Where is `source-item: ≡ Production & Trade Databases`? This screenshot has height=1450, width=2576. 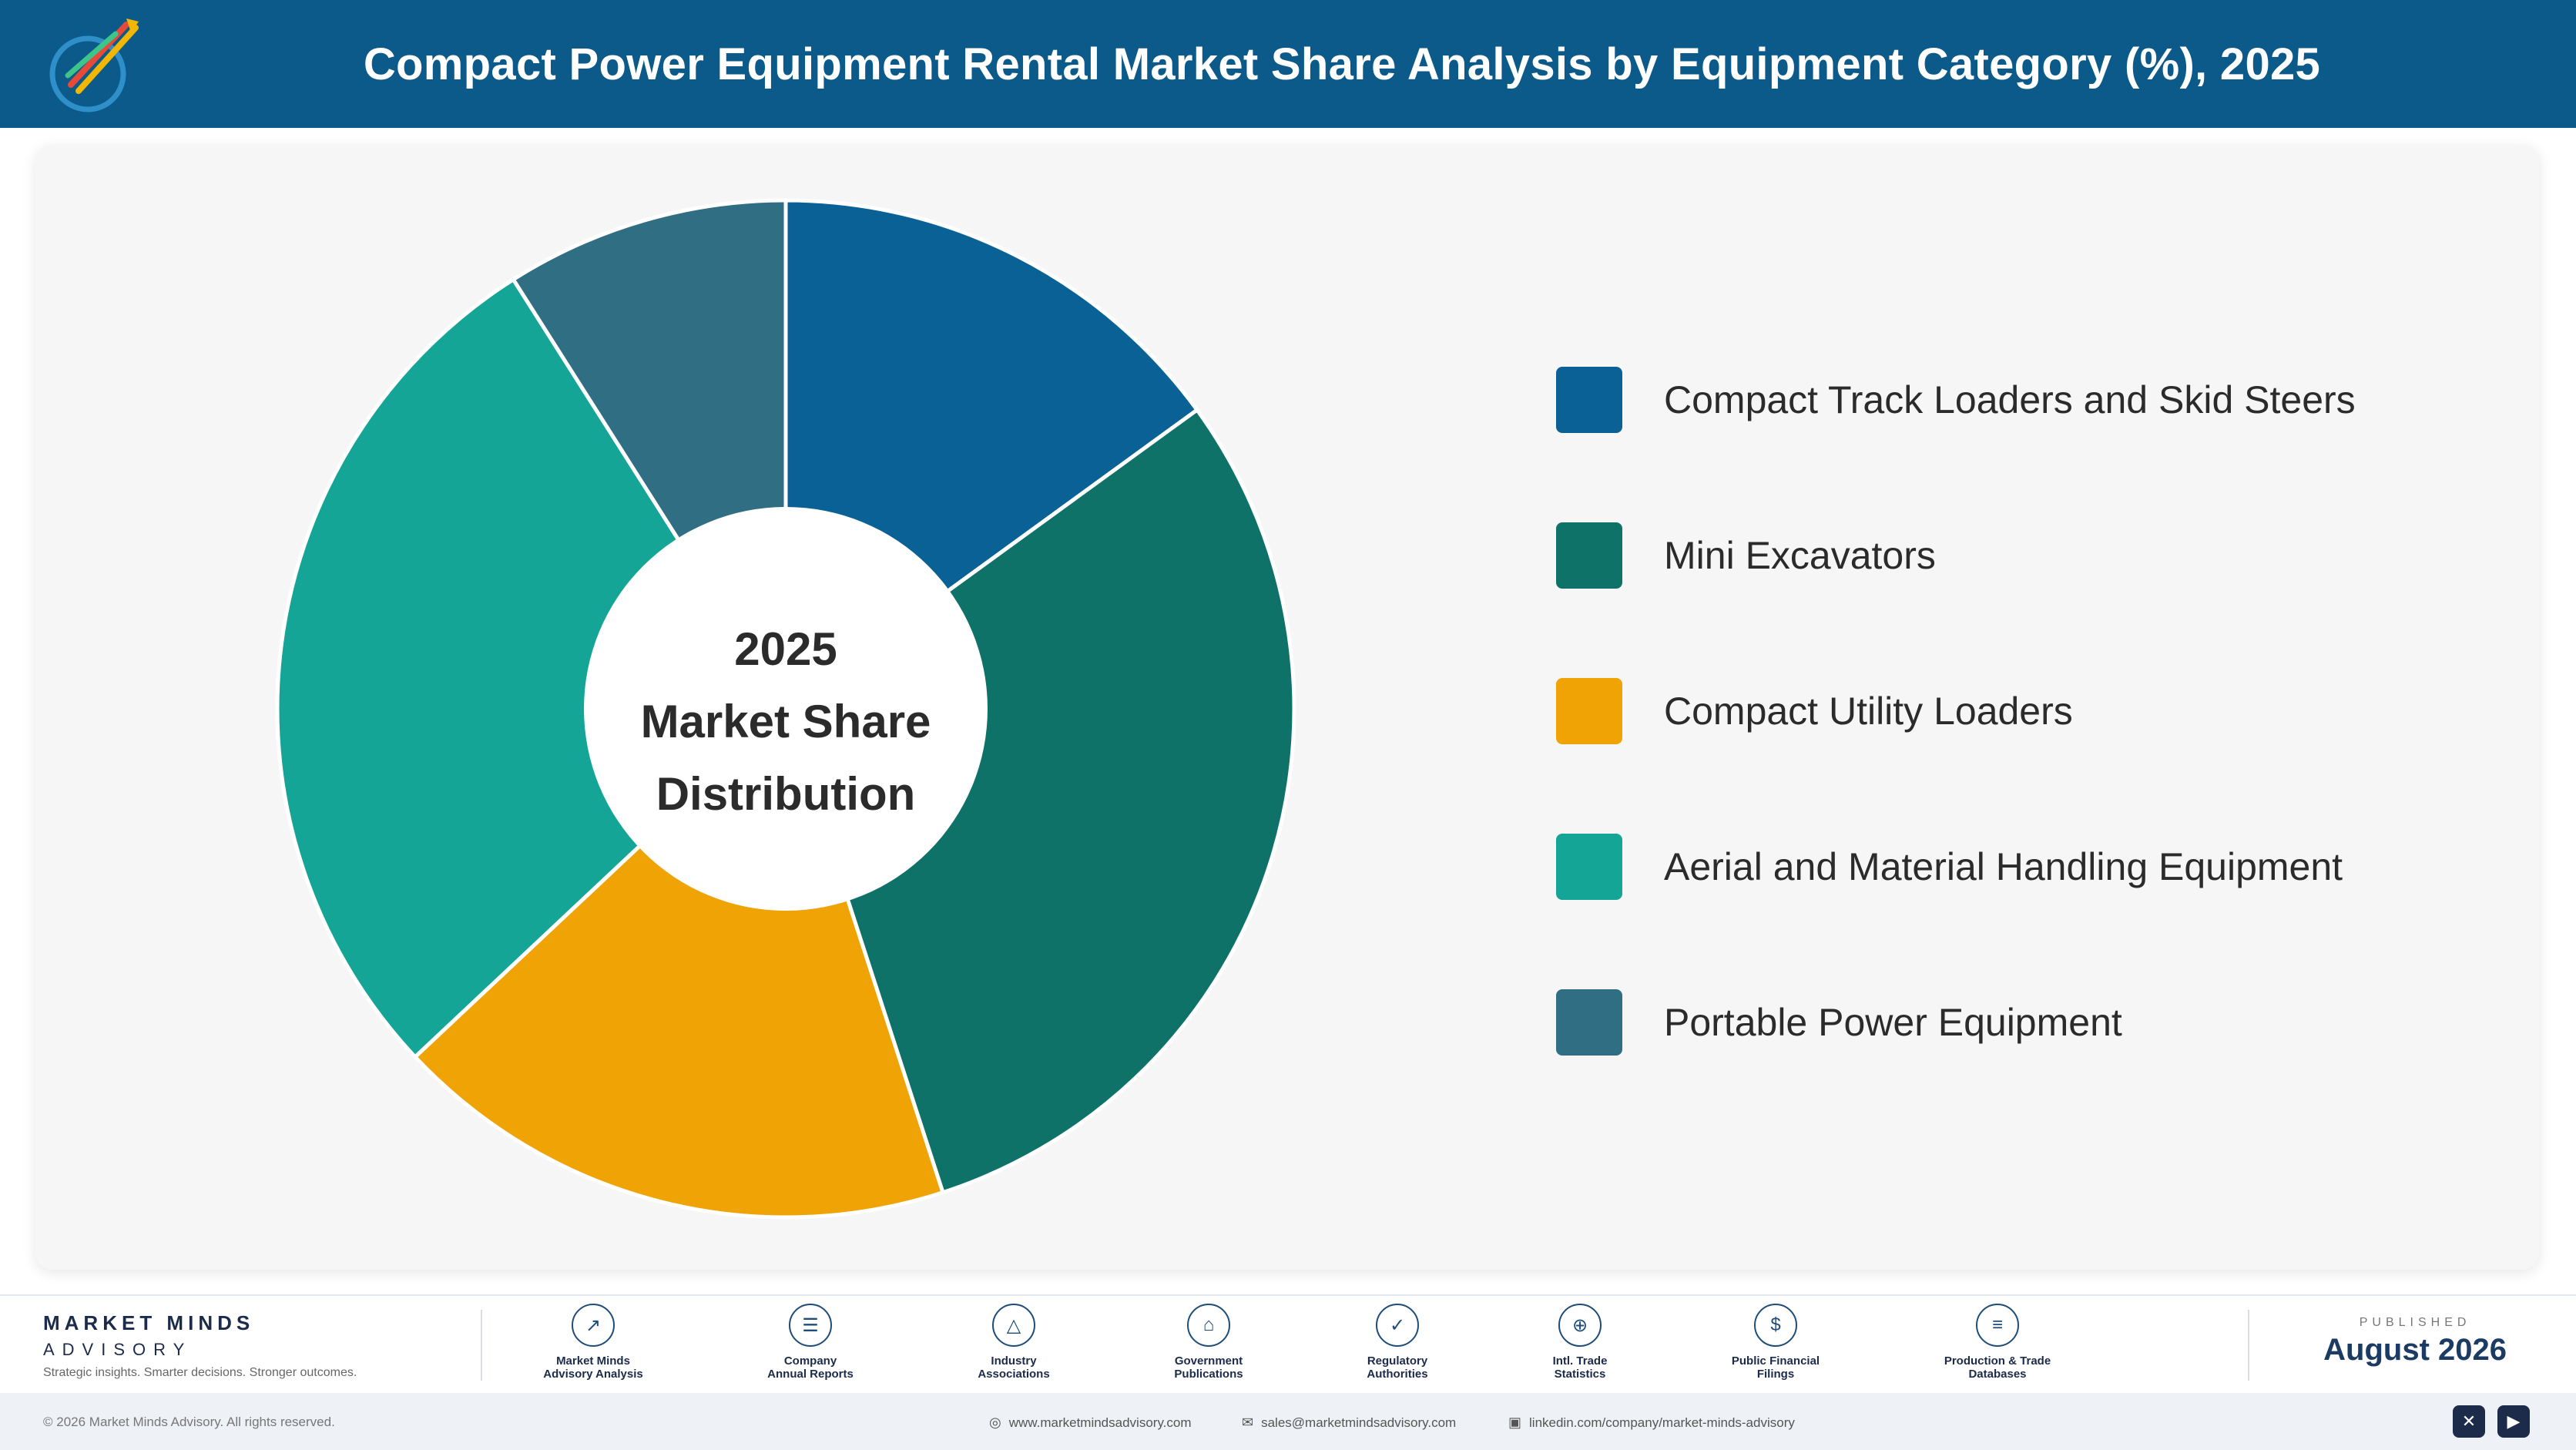
source-item: ≡ Production & Trade Databases is located at coordinates (1997, 1342).